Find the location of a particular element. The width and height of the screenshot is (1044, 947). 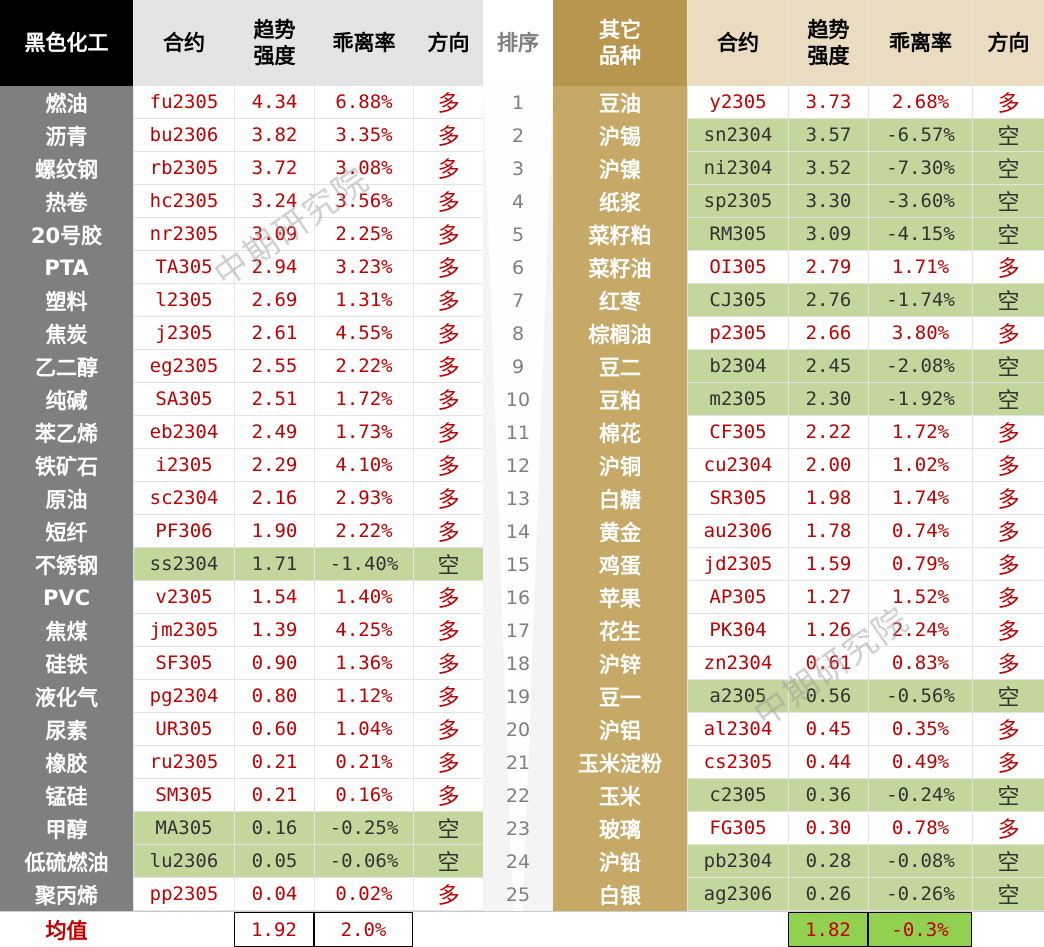

right-dev-header: 乖离率 is located at coordinates (920, 43).